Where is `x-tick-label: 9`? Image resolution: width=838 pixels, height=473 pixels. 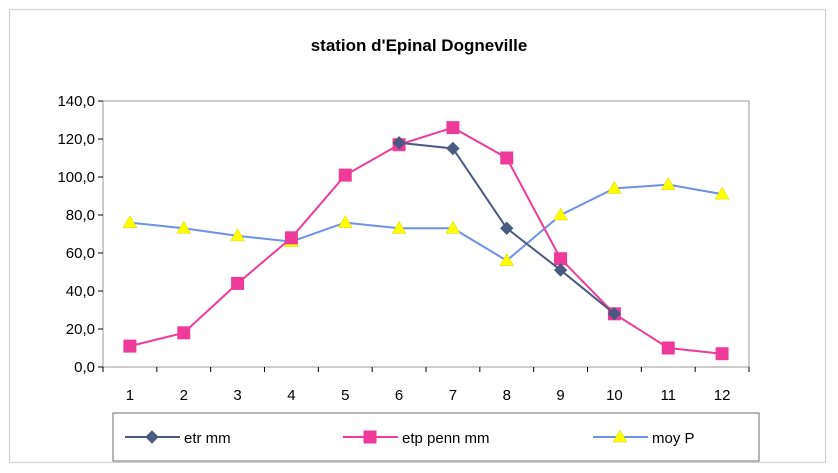 x-tick-label: 9 is located at coordinates (560, 395).